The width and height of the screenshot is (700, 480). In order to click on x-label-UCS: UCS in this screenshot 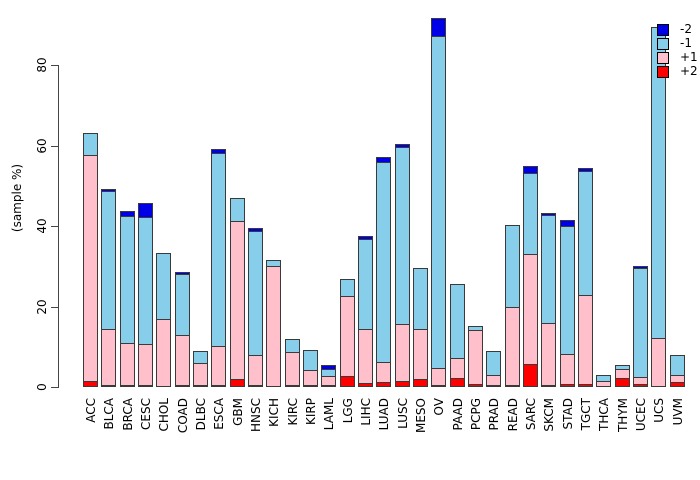, I will do `click(659, 410)`.